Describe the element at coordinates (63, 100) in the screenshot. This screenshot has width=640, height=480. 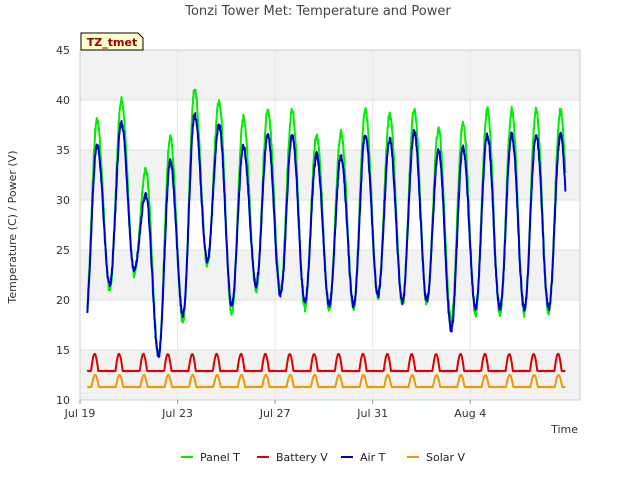
I see `y-tick-label: 40` at that location.